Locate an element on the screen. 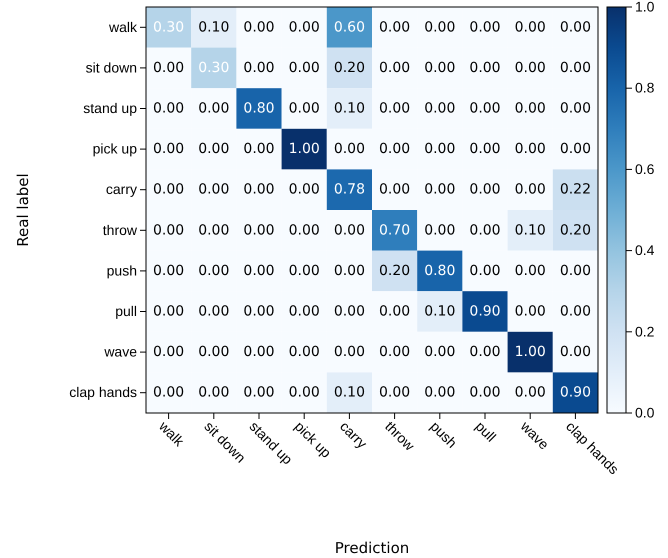 Image resolution: width=668 pixels, height=558 pixels. y-tick-label: clap hands is located at coordinates (103, 392).